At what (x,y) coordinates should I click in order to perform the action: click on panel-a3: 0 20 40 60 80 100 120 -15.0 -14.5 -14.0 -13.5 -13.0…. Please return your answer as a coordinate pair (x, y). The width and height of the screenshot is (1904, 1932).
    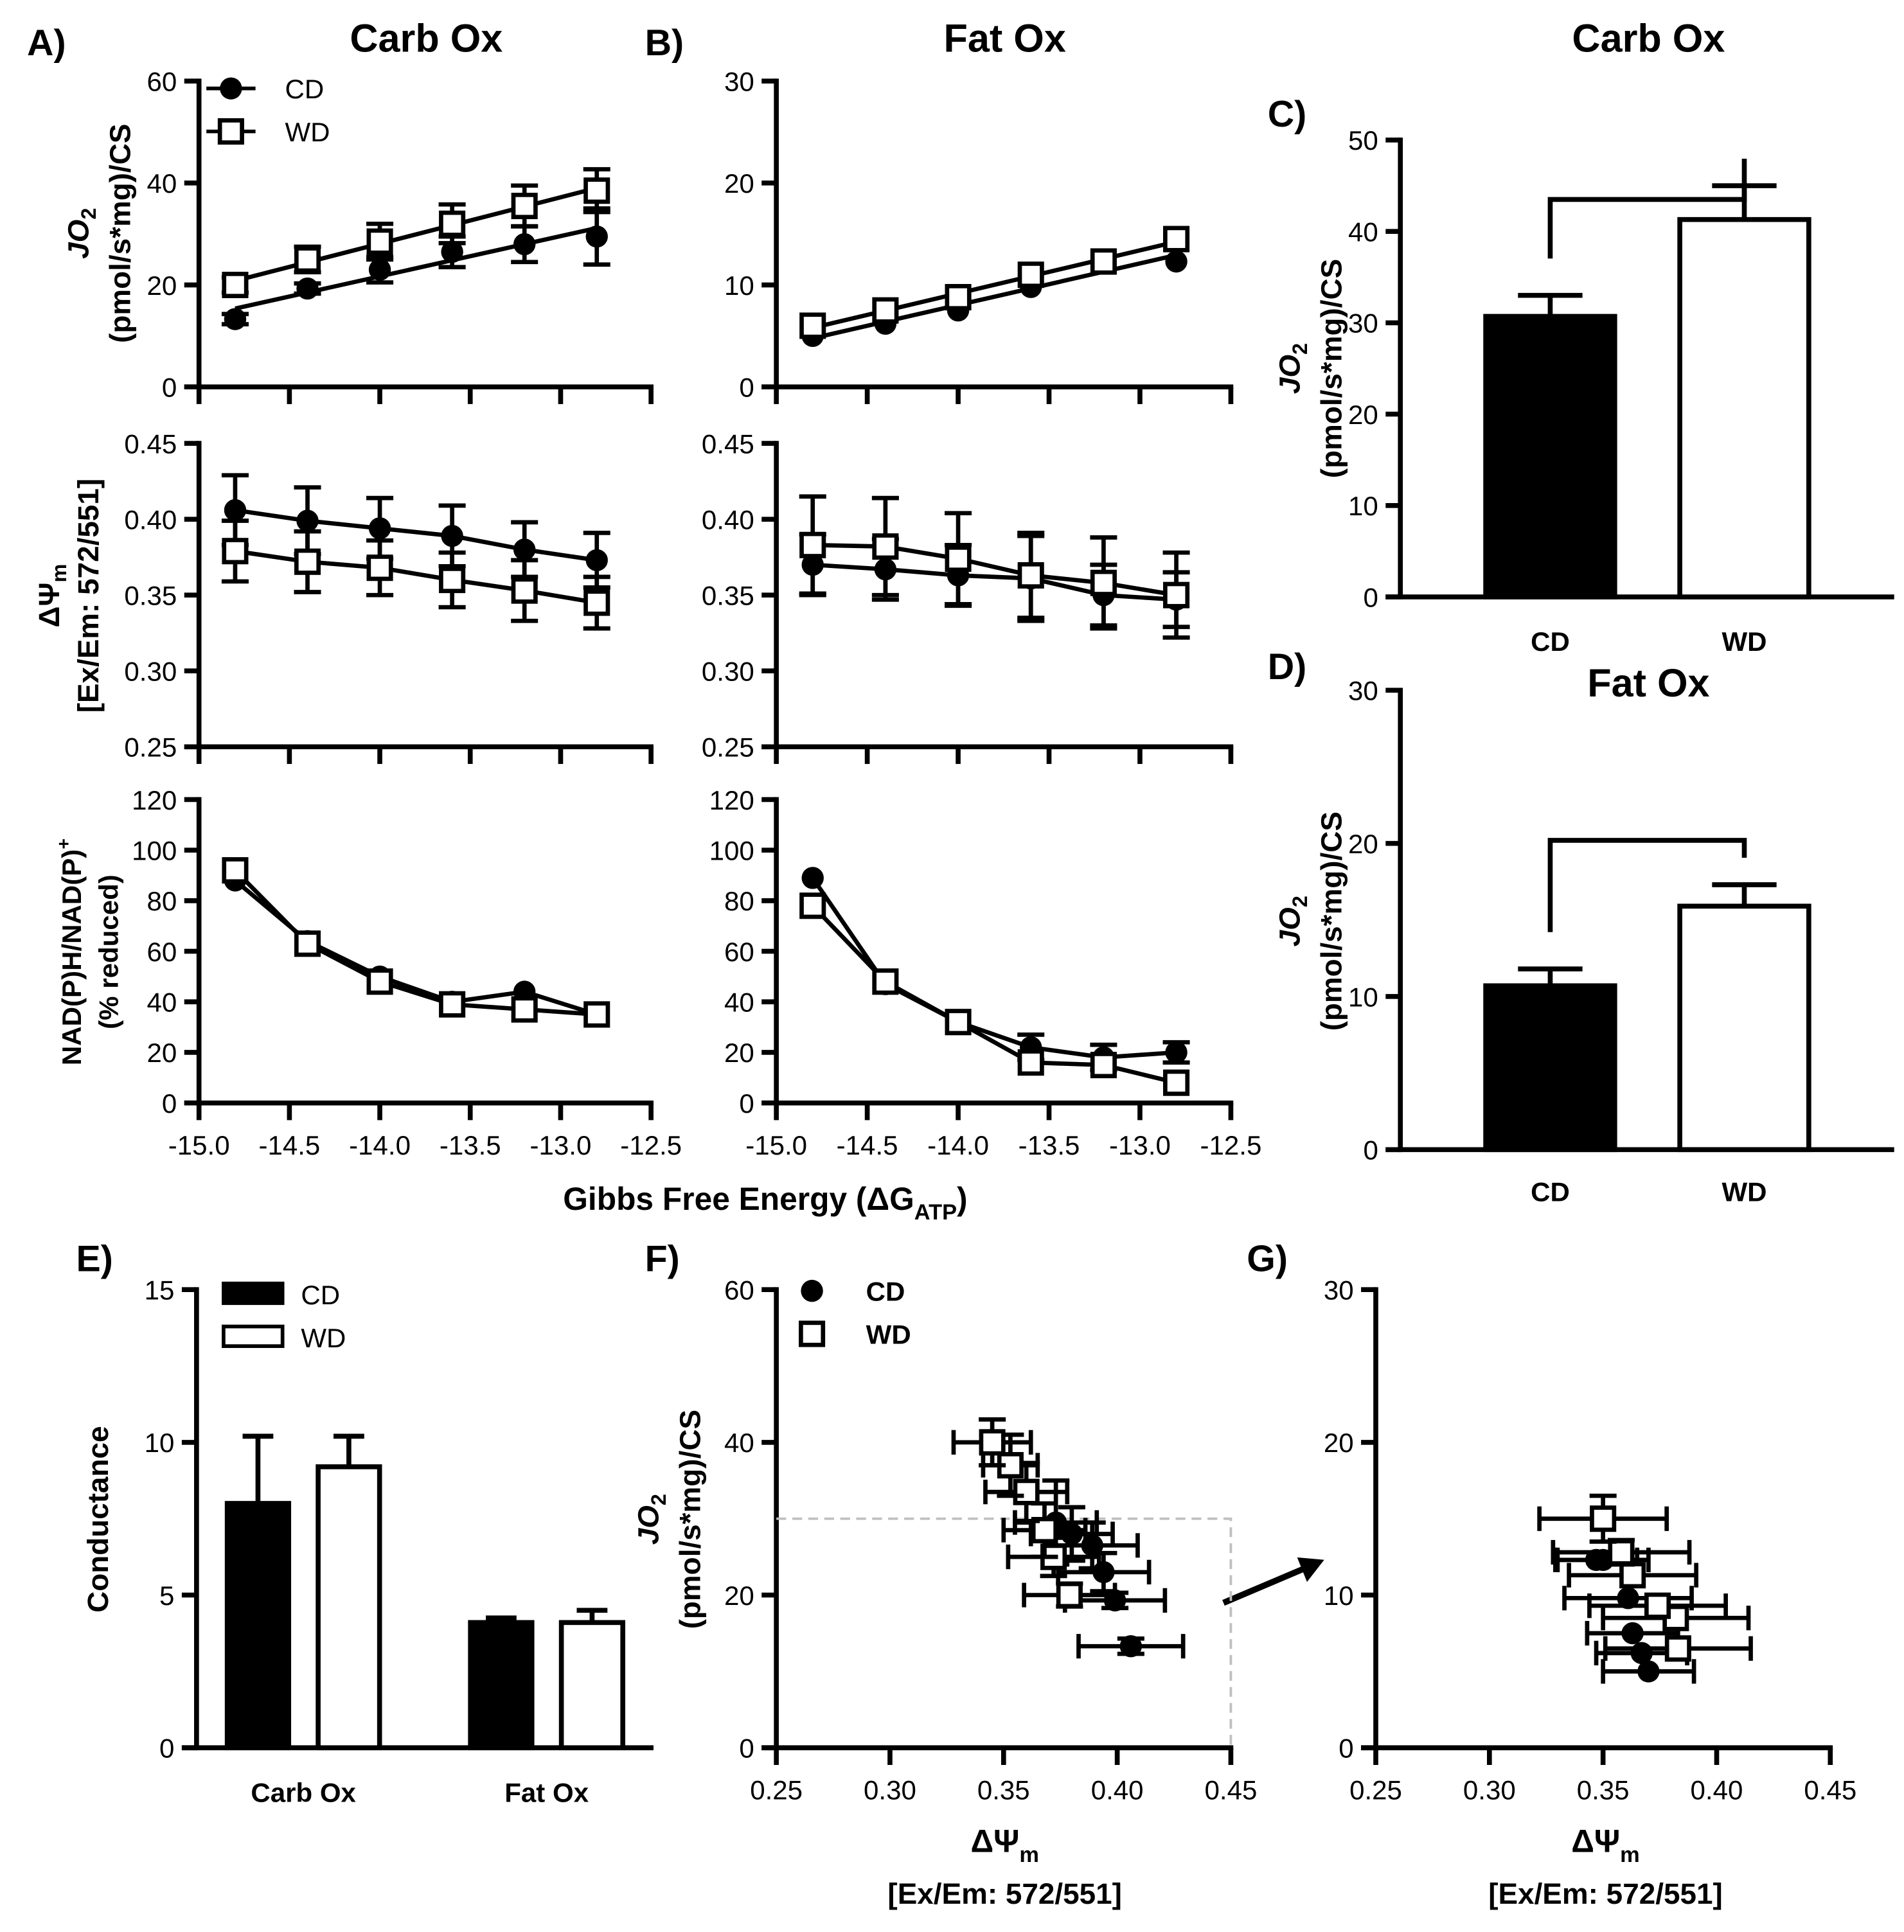
    Looking at the image, I should click on (407, 973).